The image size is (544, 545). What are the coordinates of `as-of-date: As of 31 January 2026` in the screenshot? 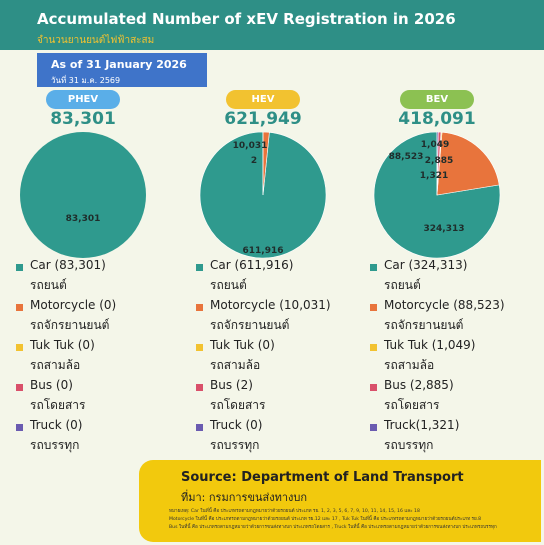 It's located at (119, 64).